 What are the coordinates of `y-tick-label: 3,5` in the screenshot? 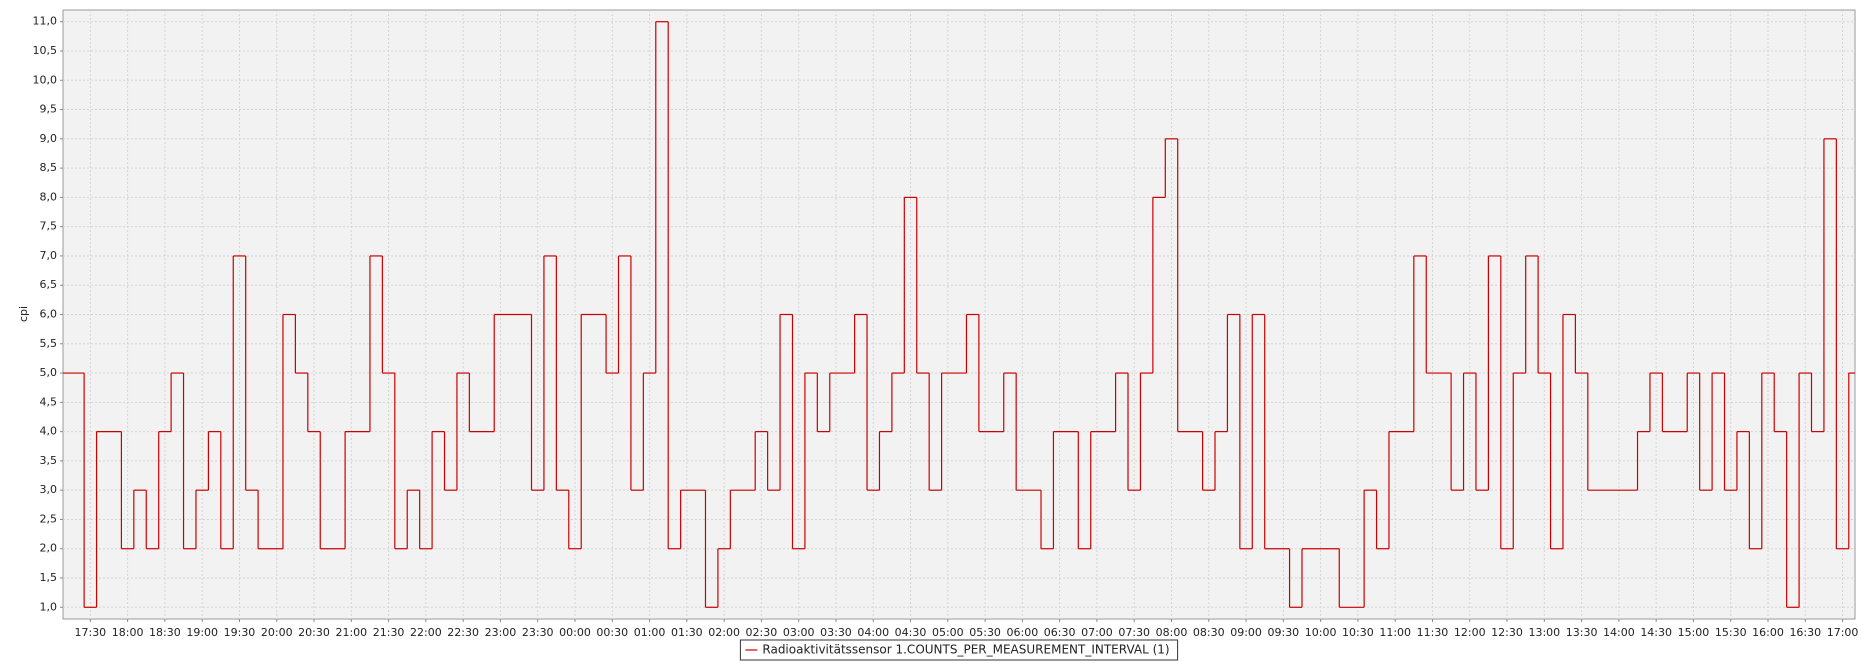 It's located at (49, 460).